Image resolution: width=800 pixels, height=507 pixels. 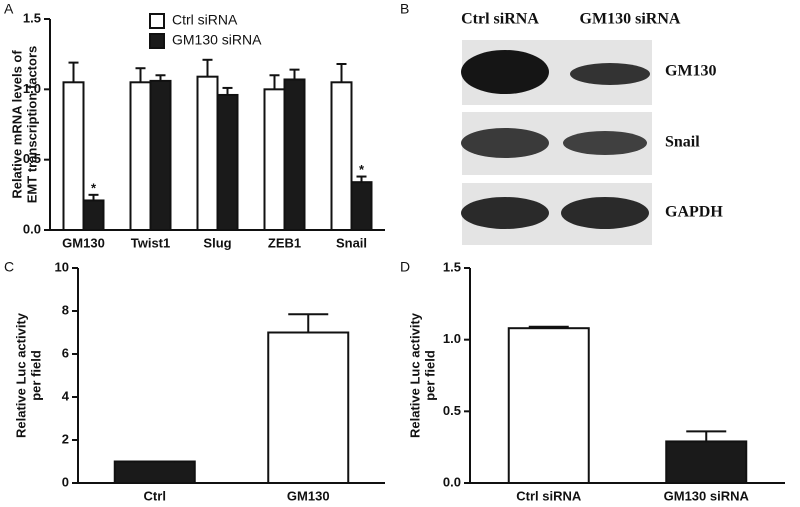 What do you see at coordinates (284, 242) in the screenshot?
I see `x-tick-label: ZEB1` at bounding box center [284, 242].